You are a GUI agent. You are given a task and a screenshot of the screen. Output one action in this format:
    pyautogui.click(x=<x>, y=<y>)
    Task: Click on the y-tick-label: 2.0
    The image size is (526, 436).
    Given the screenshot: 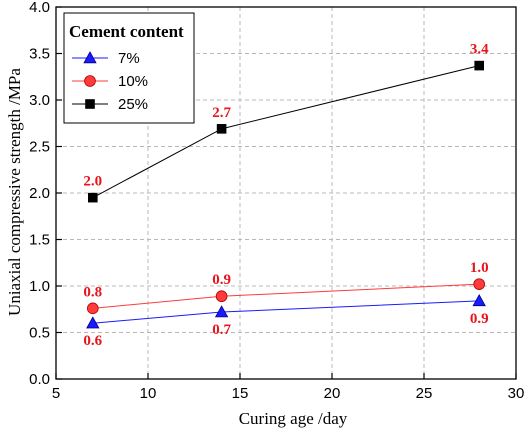 What is the action you would take?
    pyautogui.click(x=39, y=193)
    